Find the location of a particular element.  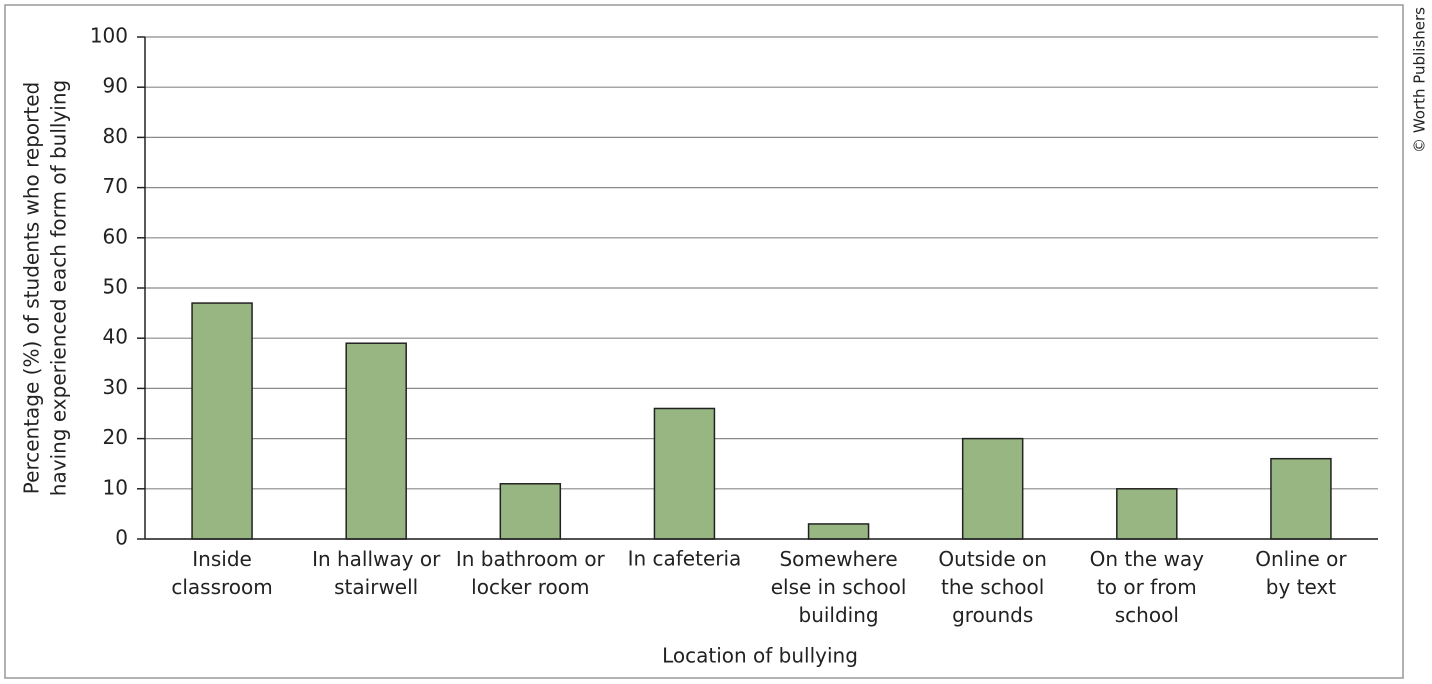

x-tick-label: Inside classroom is located at coordinates (221, 573).